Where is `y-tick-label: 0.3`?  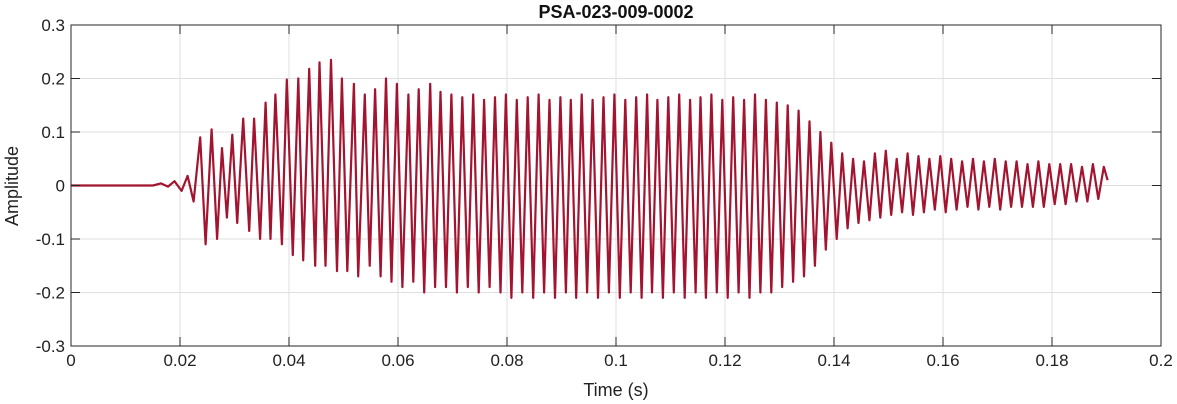
y-tick-label: 0.3 is located at coordinates (53, 25).